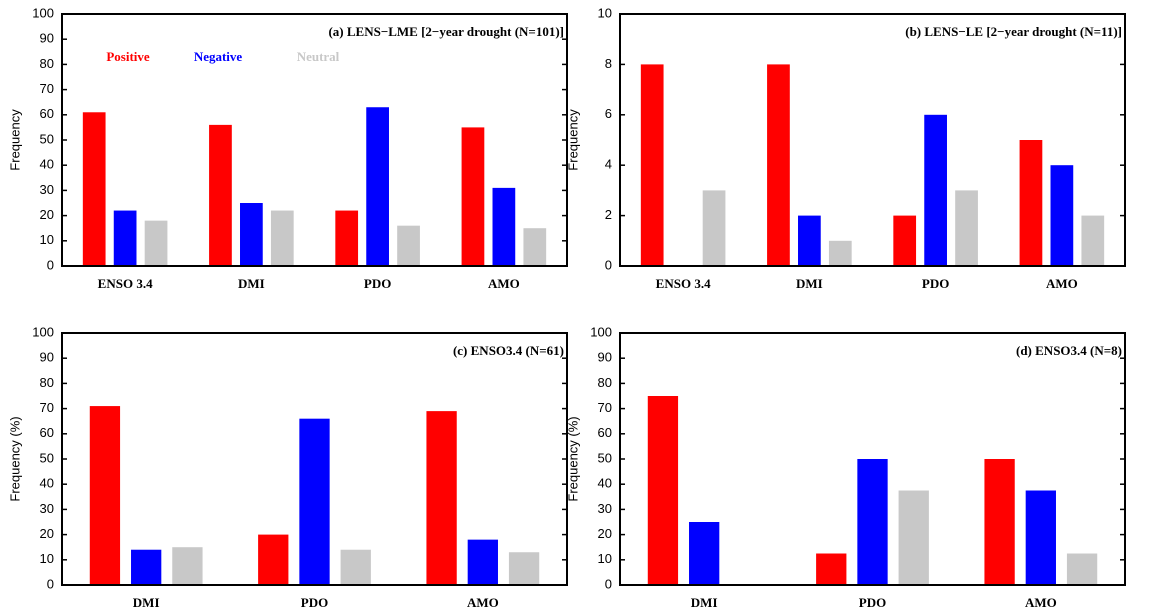 The height and width of the screenshot is (613, 1157). I want to click on y-tick-label: 4, so click(608, 164).